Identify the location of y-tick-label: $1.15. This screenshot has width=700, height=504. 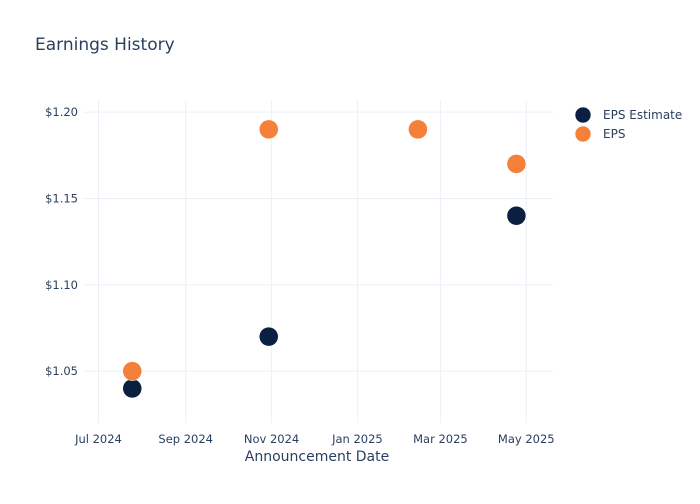
(61, 198).